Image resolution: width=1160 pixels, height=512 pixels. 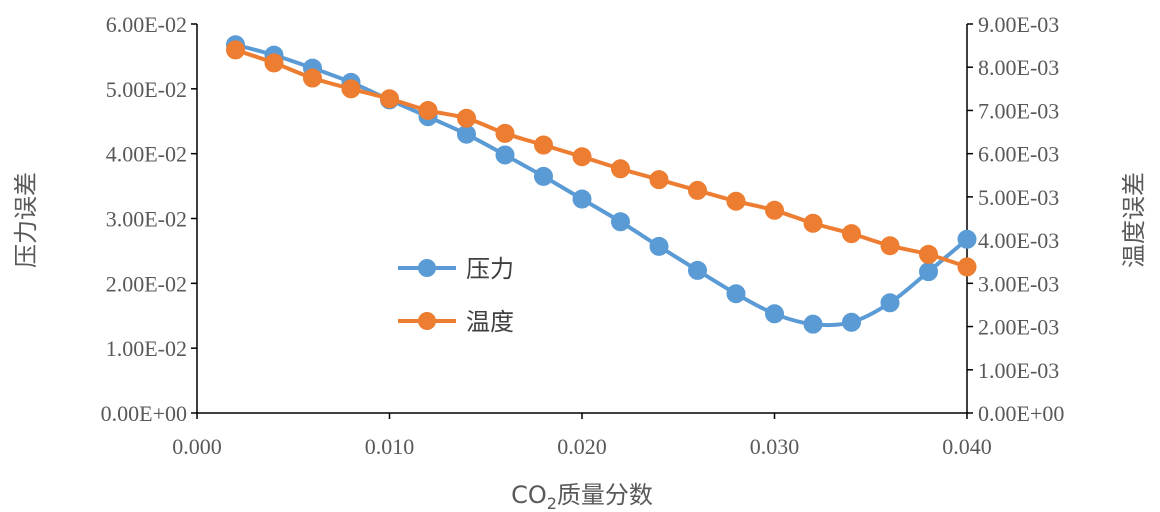 I want to click on x-tick-label: 0.030, so click(x=775, y=446).